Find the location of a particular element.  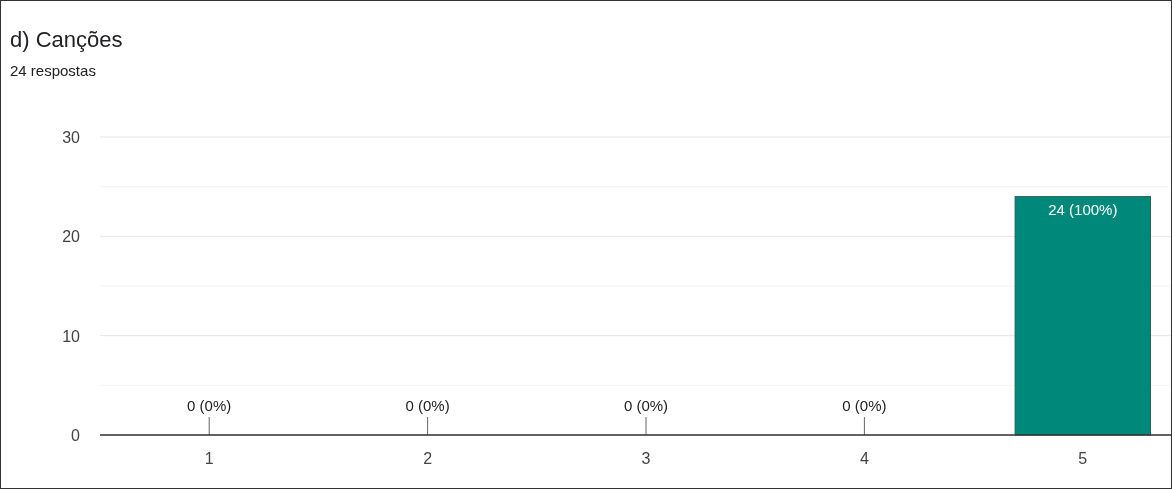

y-tick-label: 10 is located at coordinates (71, 336).